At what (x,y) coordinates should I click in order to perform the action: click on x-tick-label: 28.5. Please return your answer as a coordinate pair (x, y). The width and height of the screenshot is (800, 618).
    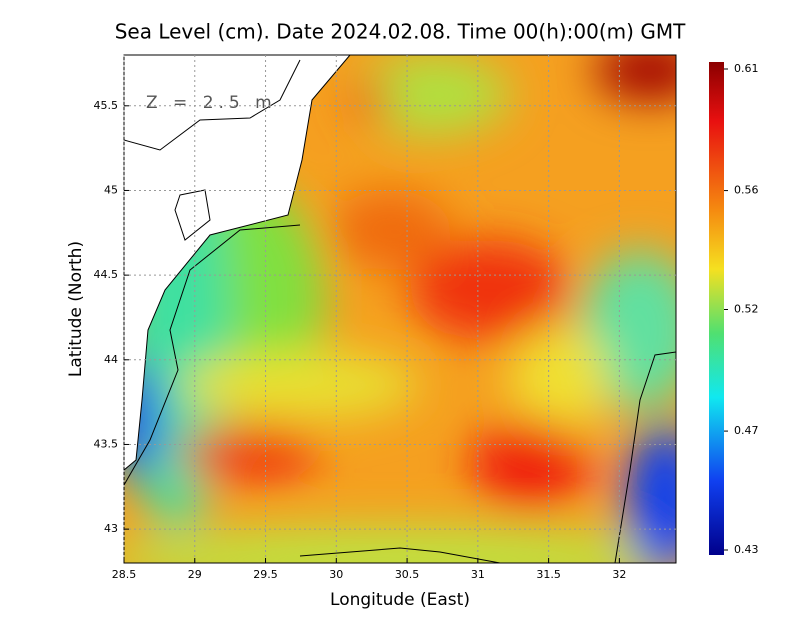
    Looking at the image, I should click on (124, 574).